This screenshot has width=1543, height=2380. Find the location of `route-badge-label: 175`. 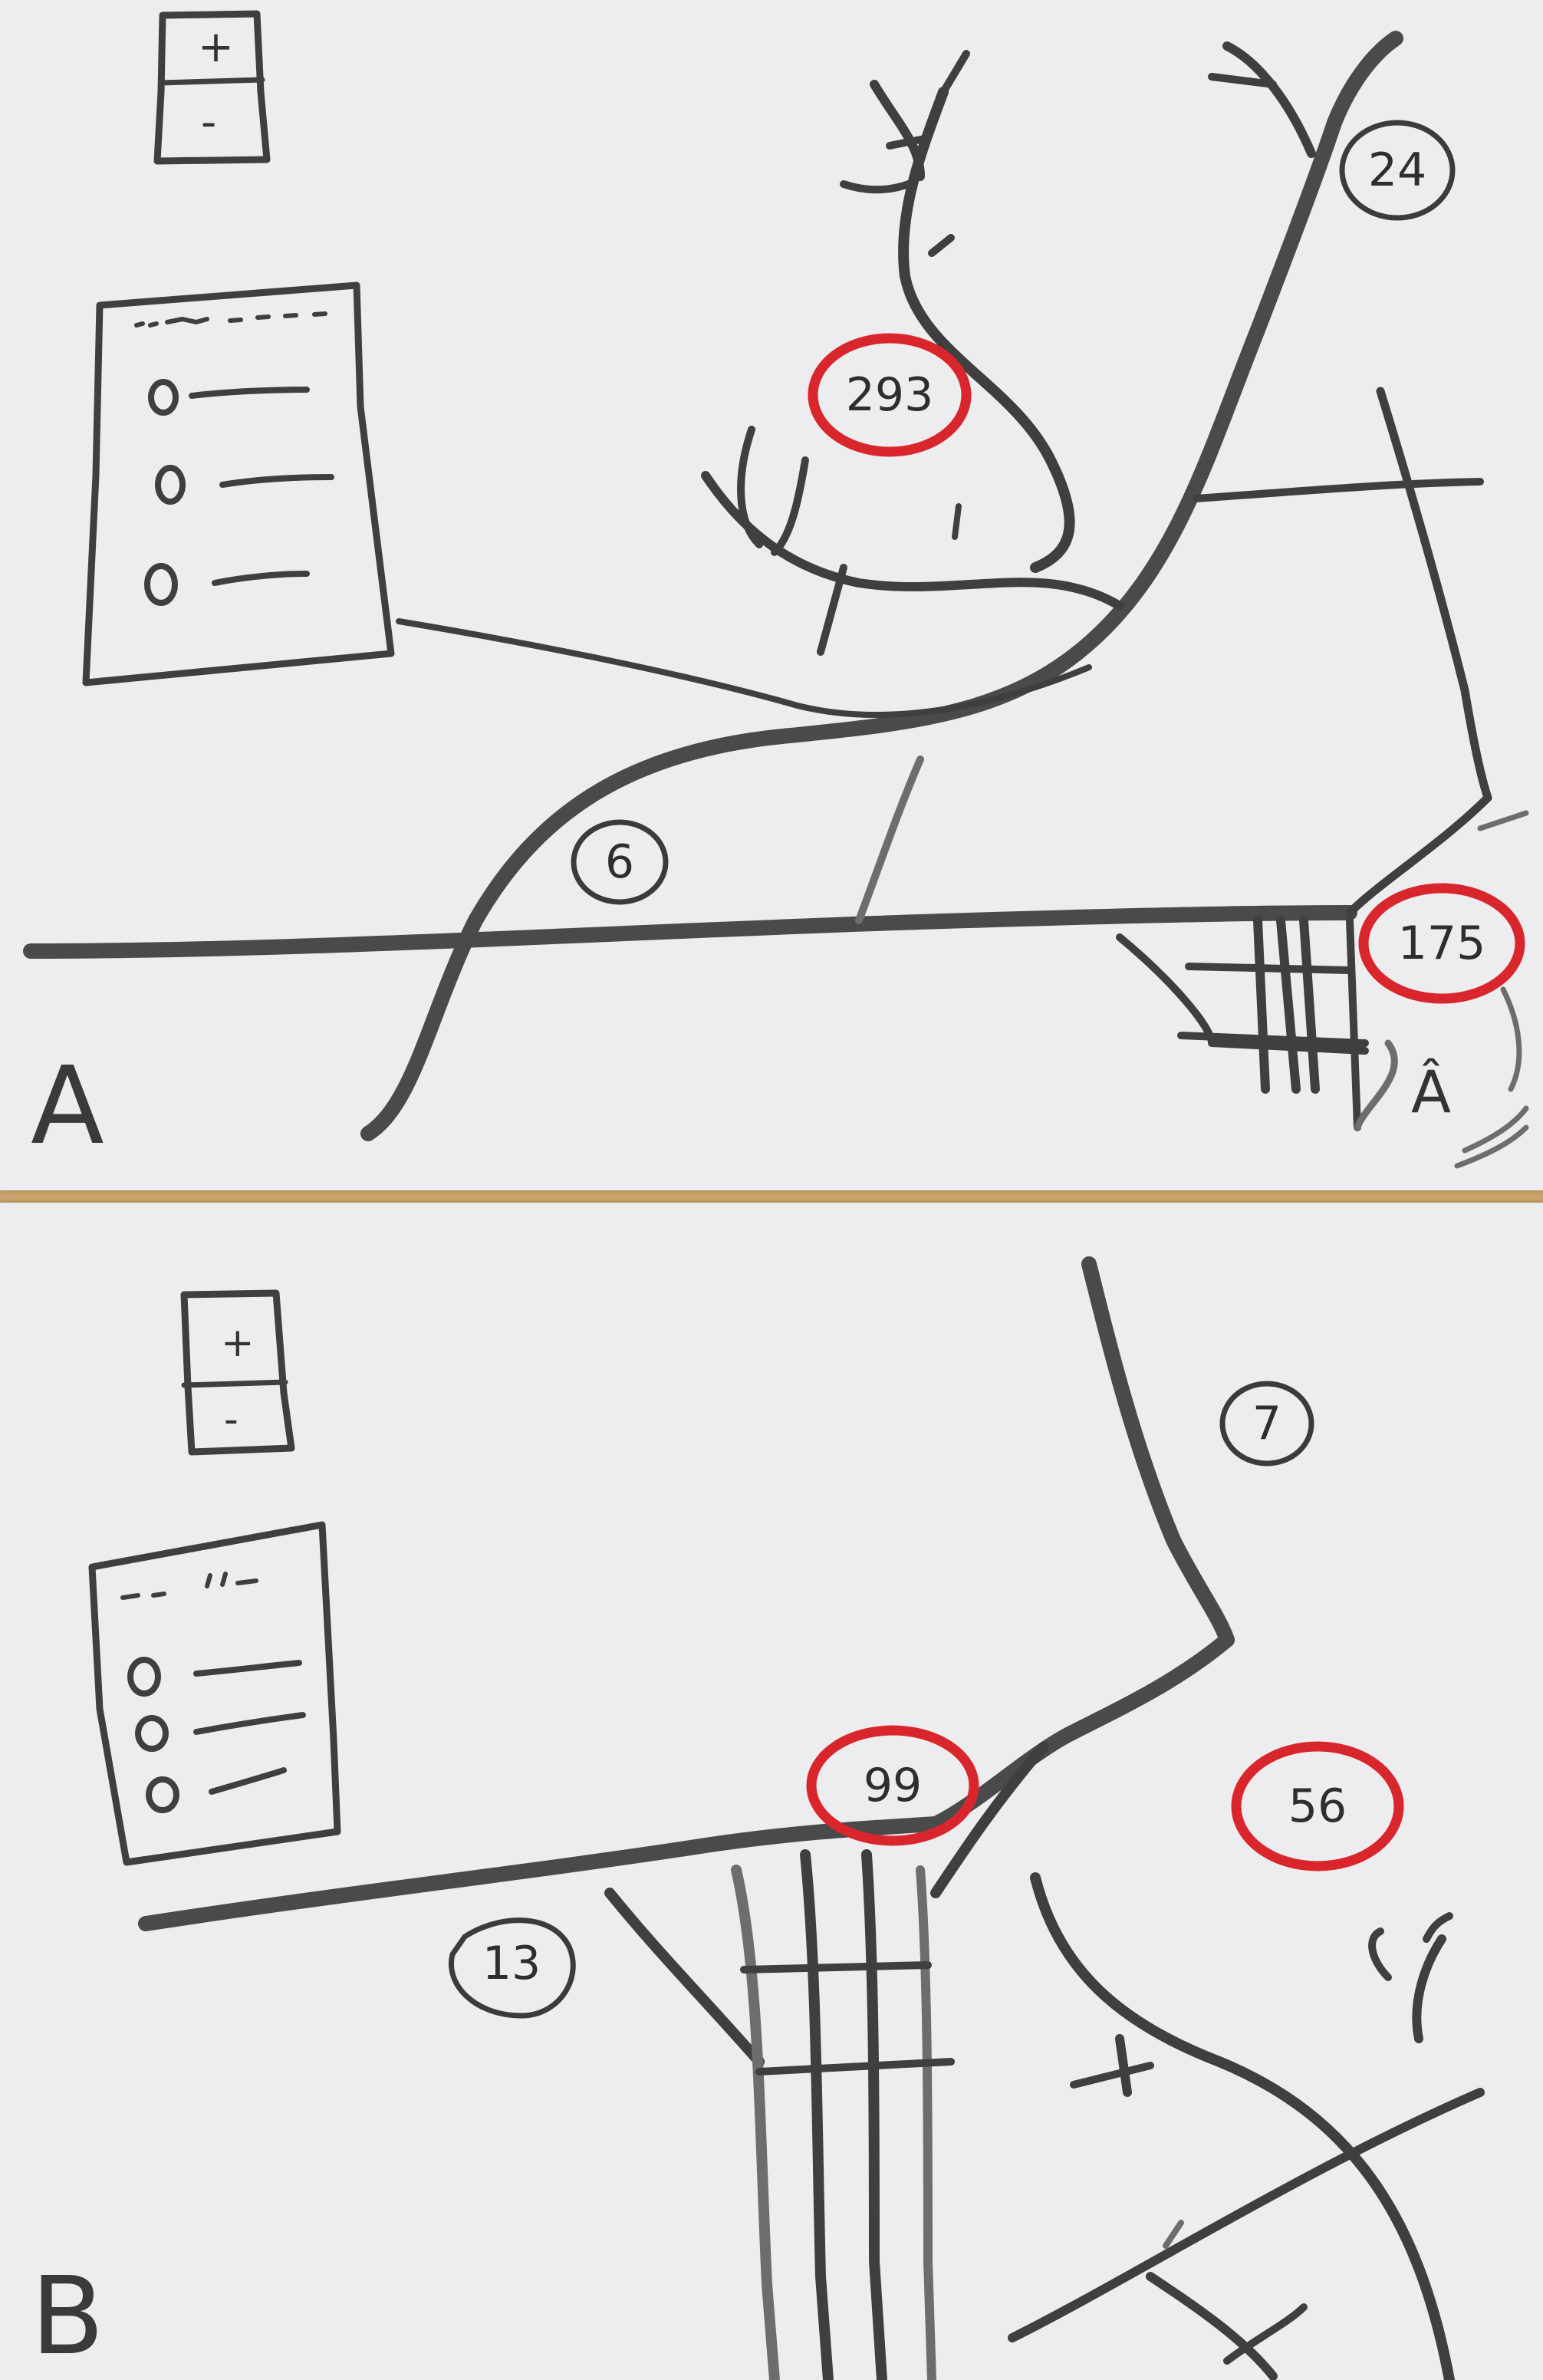

route-badge-label: 175 is located at coordinates (1442, 943).